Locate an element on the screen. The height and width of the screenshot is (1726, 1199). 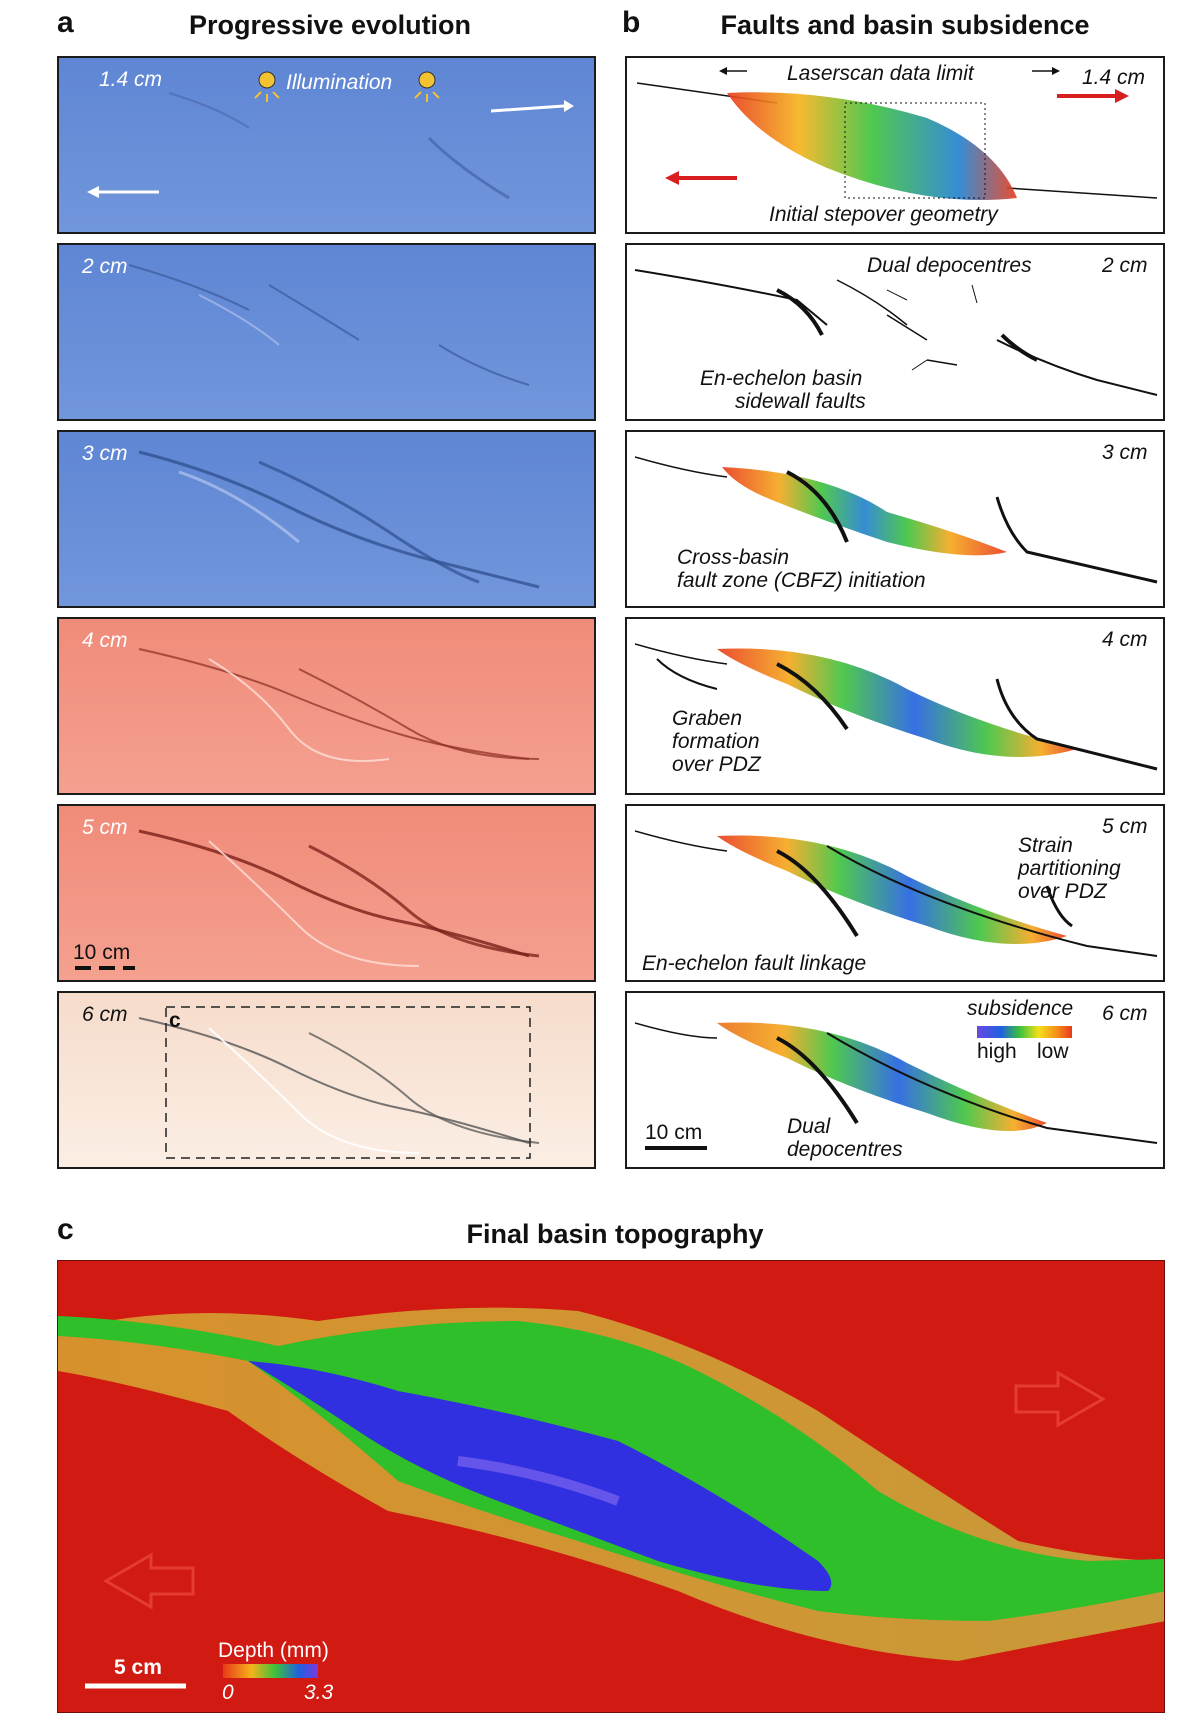
inset-box is located at coordinates (348, 1082).